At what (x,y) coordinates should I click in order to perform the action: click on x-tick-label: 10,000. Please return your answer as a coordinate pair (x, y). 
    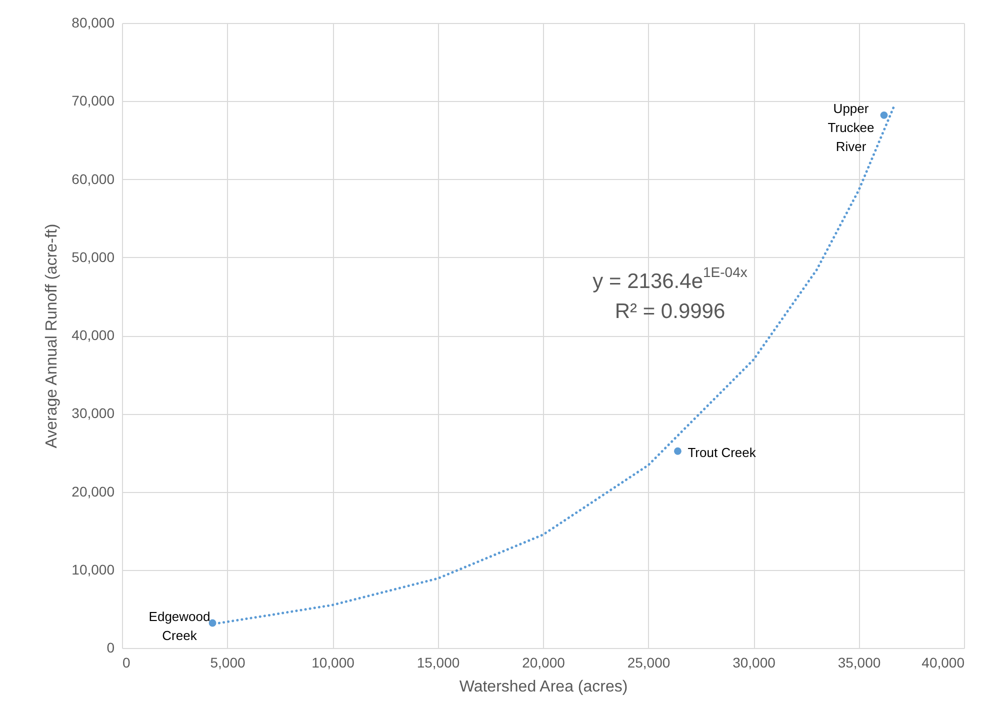
    Looking at the image, I should click on (333, 662).